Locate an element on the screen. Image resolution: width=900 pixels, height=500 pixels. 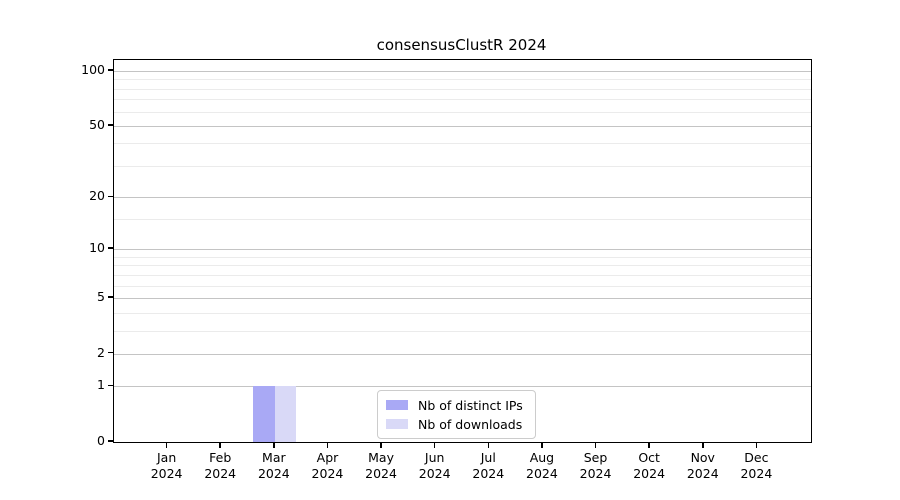
legend-item-distinct-ips: Nb of distinct IPs is located at coordinates (454, 405).